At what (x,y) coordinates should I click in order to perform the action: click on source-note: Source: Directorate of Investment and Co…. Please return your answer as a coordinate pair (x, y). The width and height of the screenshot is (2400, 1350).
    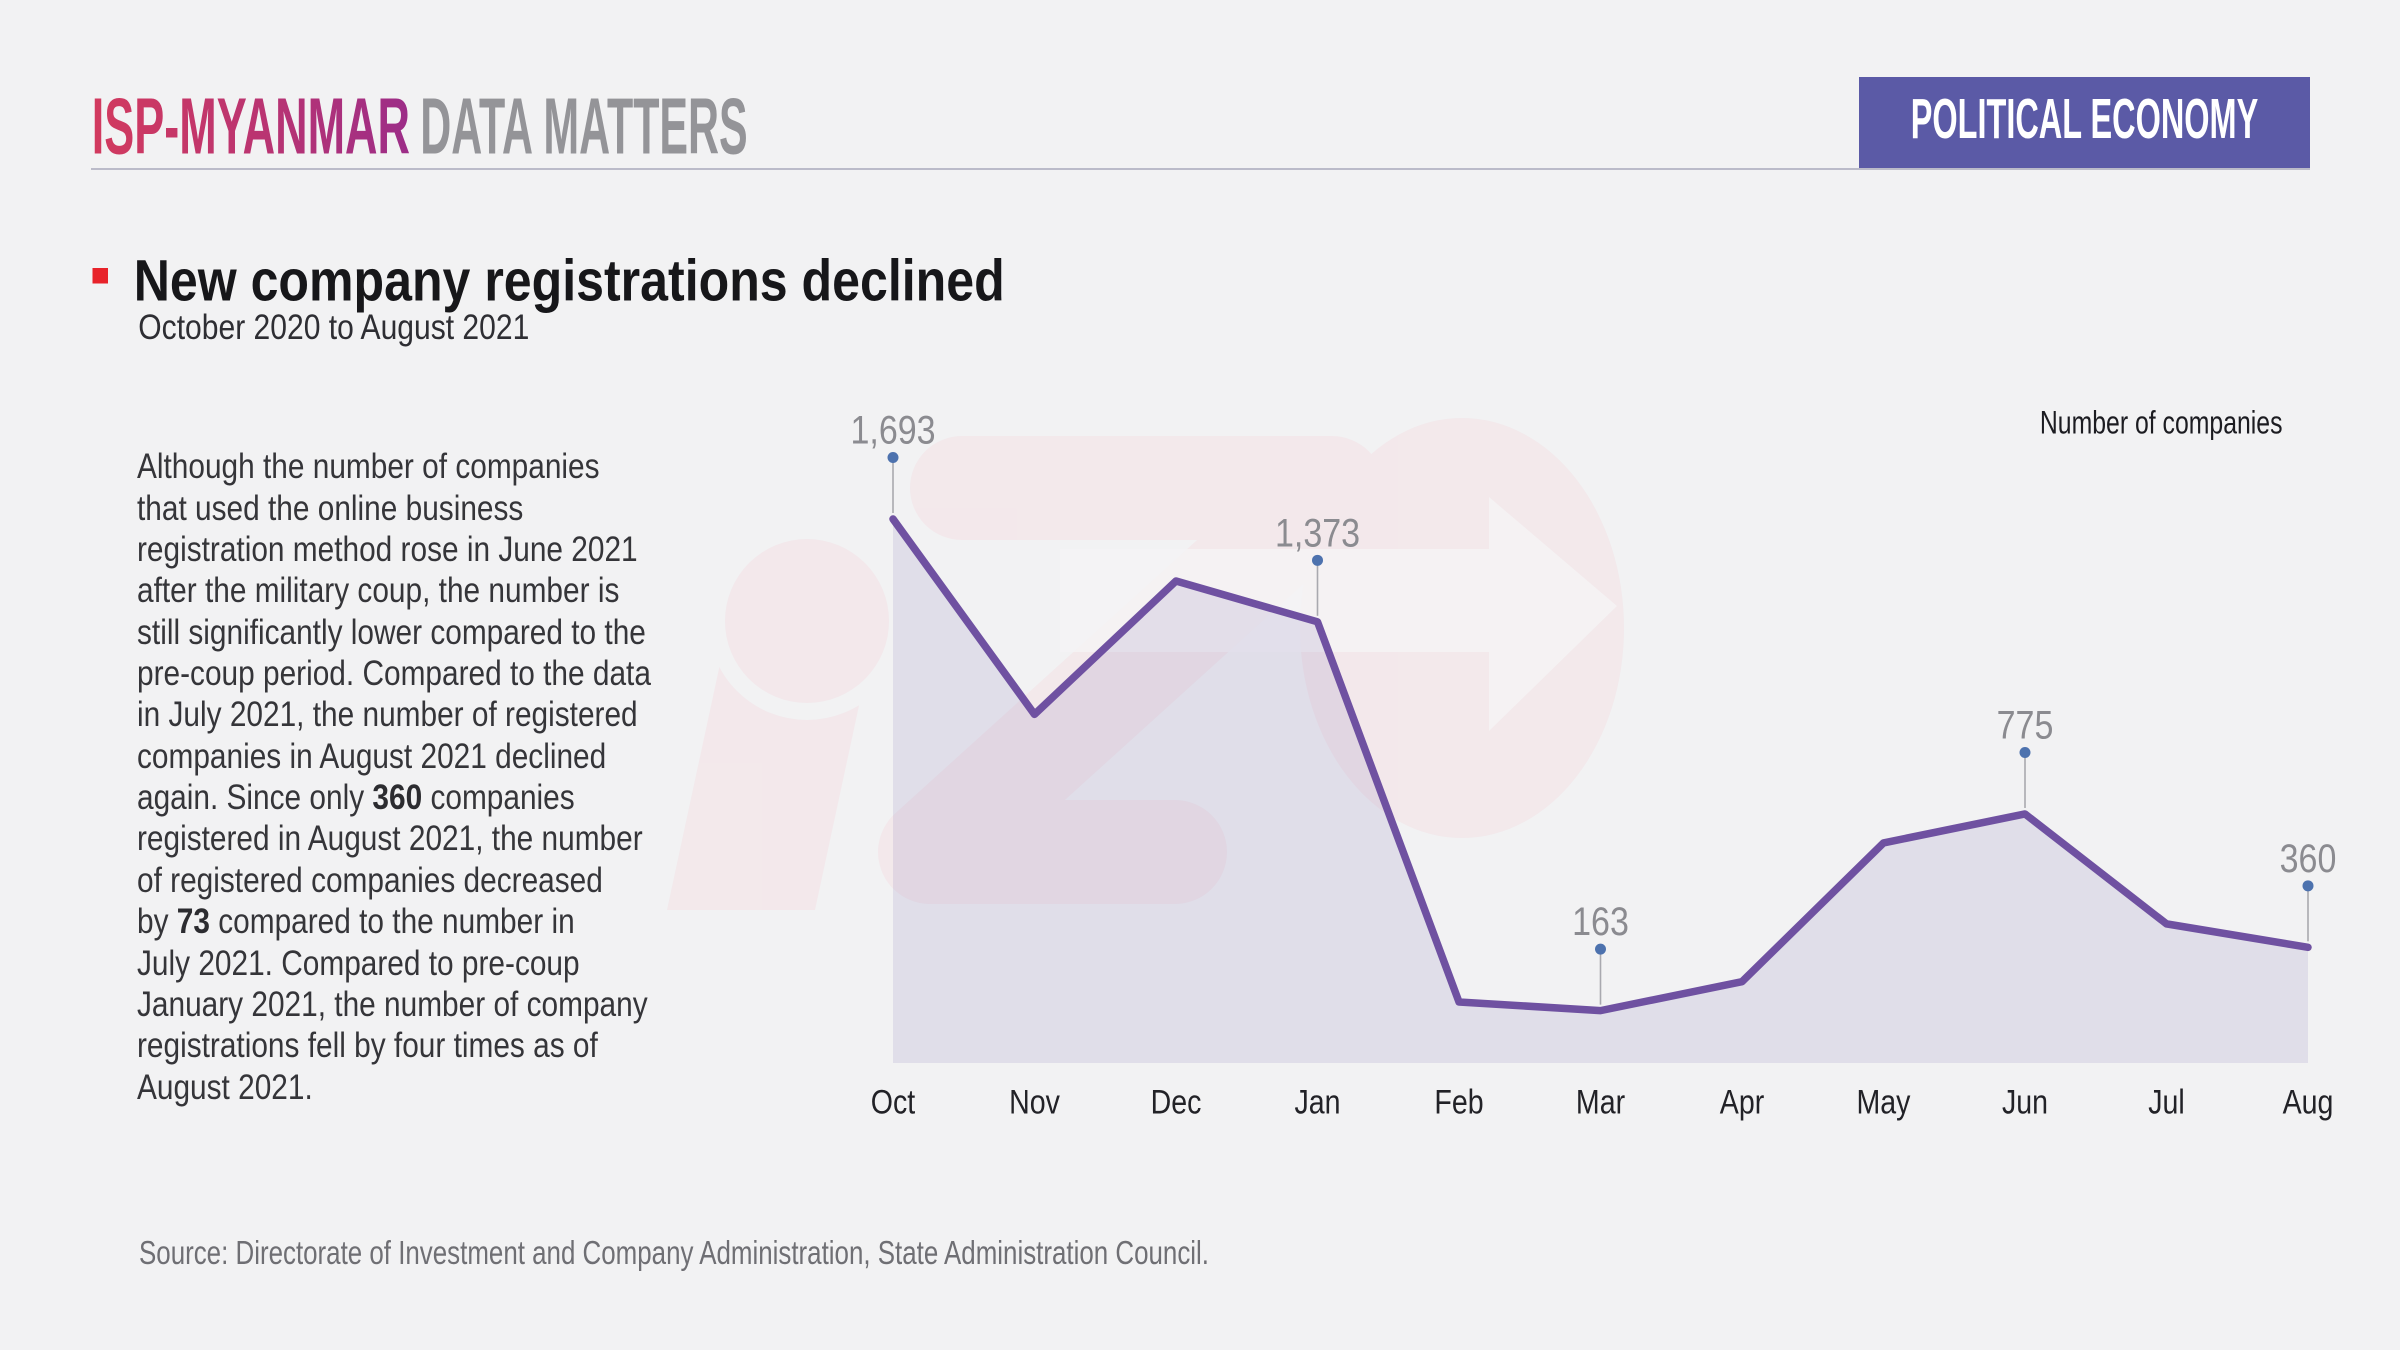
    Looking at the image, I should click on (674, 1252).